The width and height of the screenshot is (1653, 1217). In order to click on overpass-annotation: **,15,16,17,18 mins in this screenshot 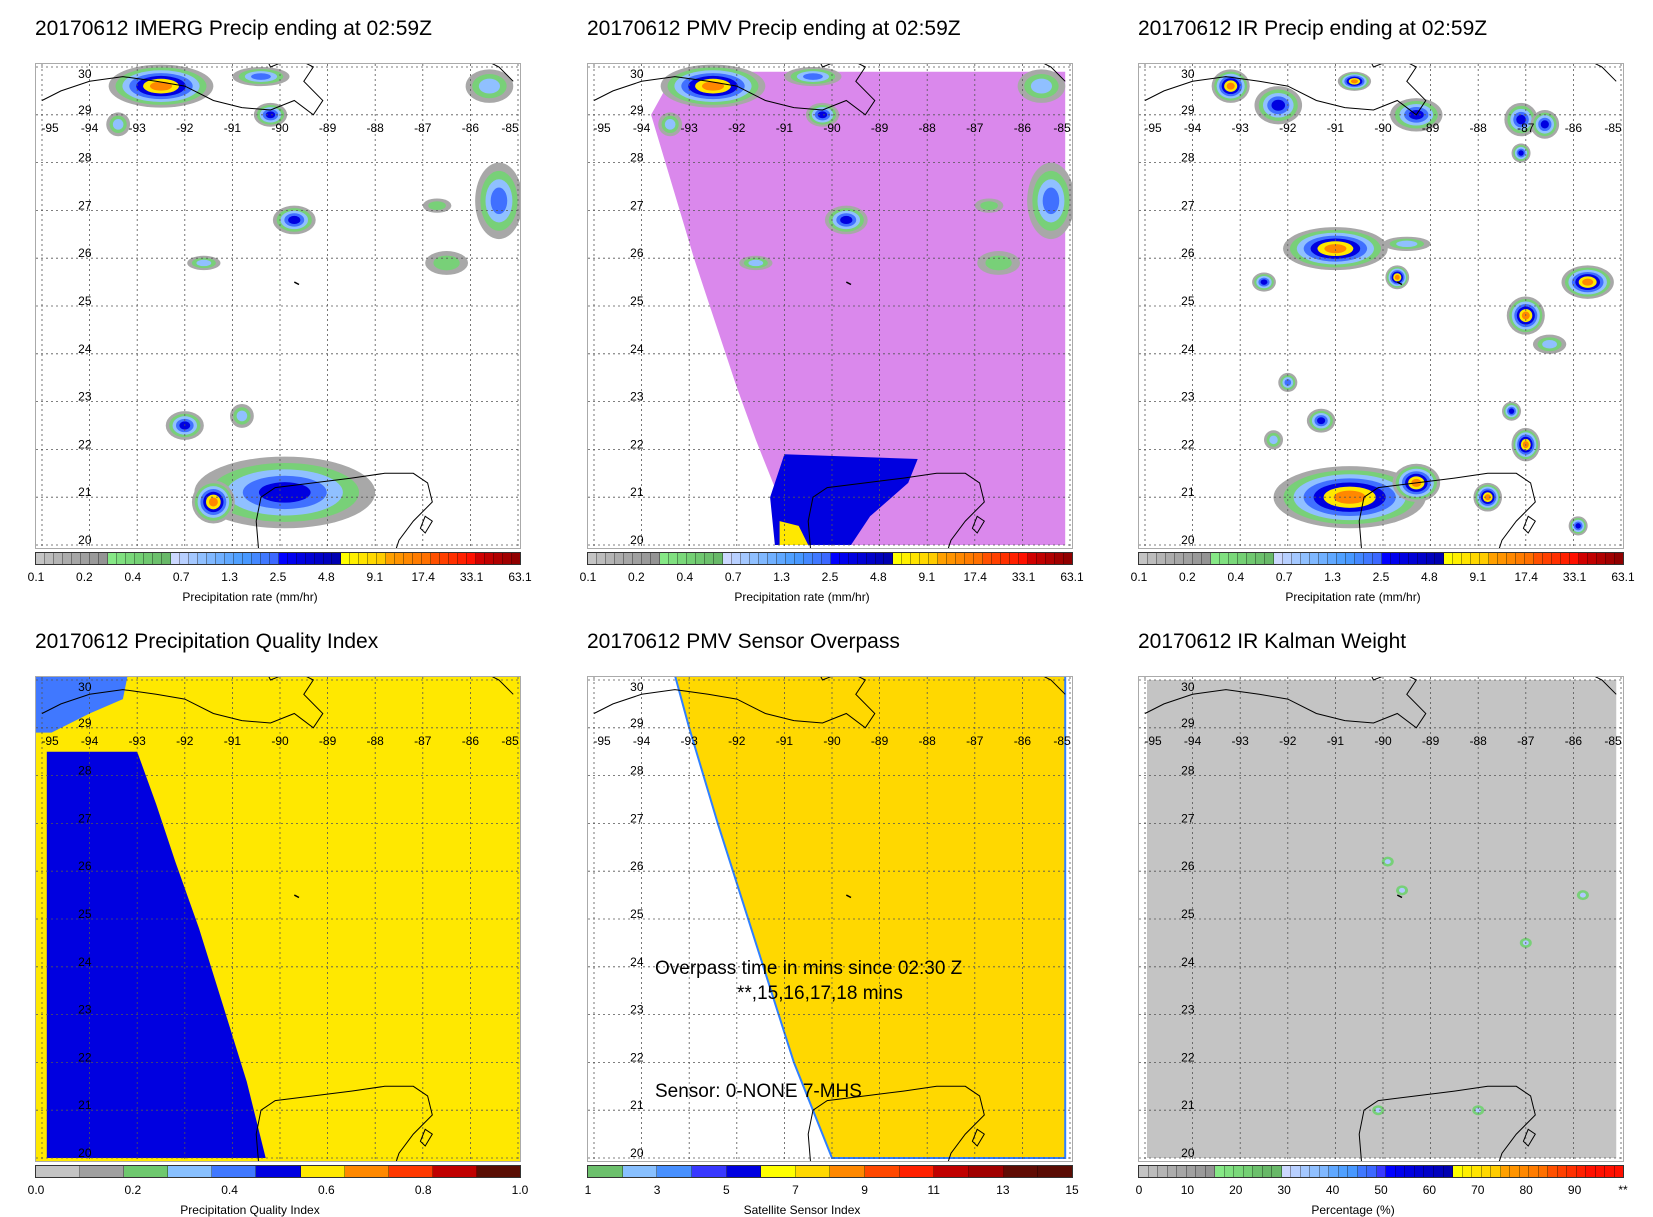, I will do `click(820, 993)`.